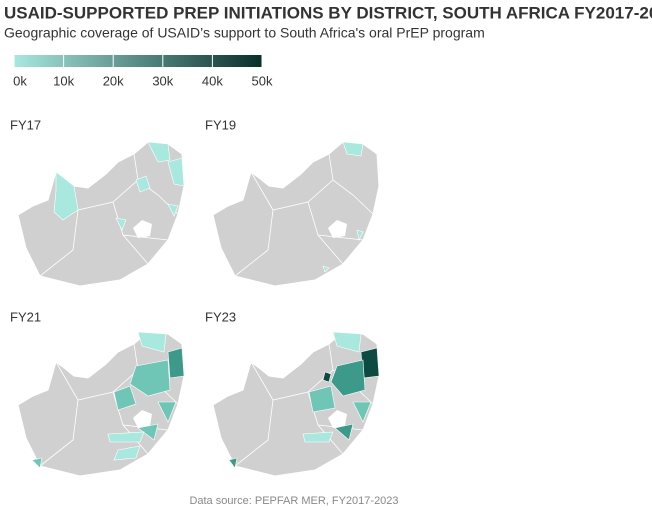 This screenshot has width=652, height=510. Describe the element at coordinates (63, 80) in the screenshot. I see `legend-tick-label: 10k` at that location.